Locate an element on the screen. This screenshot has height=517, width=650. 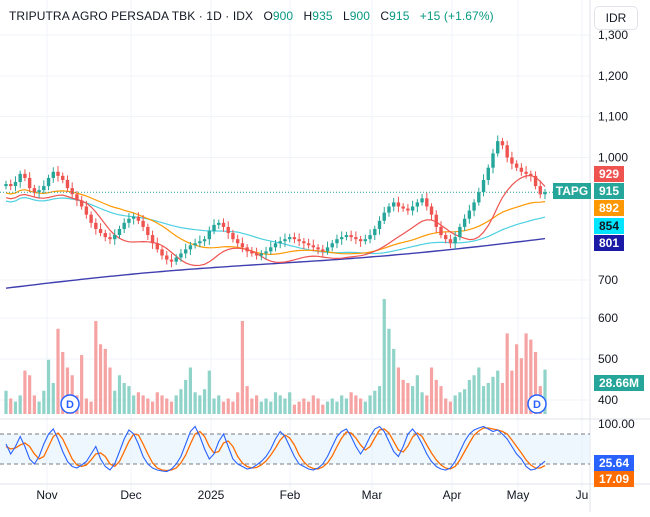
low-value: 900 is located at coordinates (360, 16).